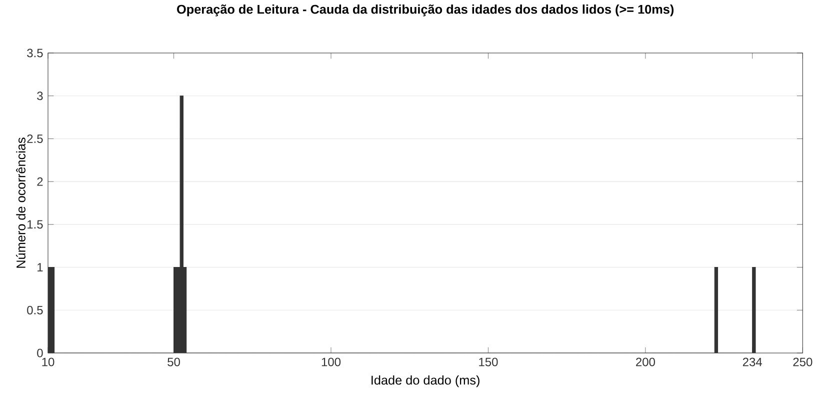  I want to click on x-tick-label: 100, so click(331, 362).